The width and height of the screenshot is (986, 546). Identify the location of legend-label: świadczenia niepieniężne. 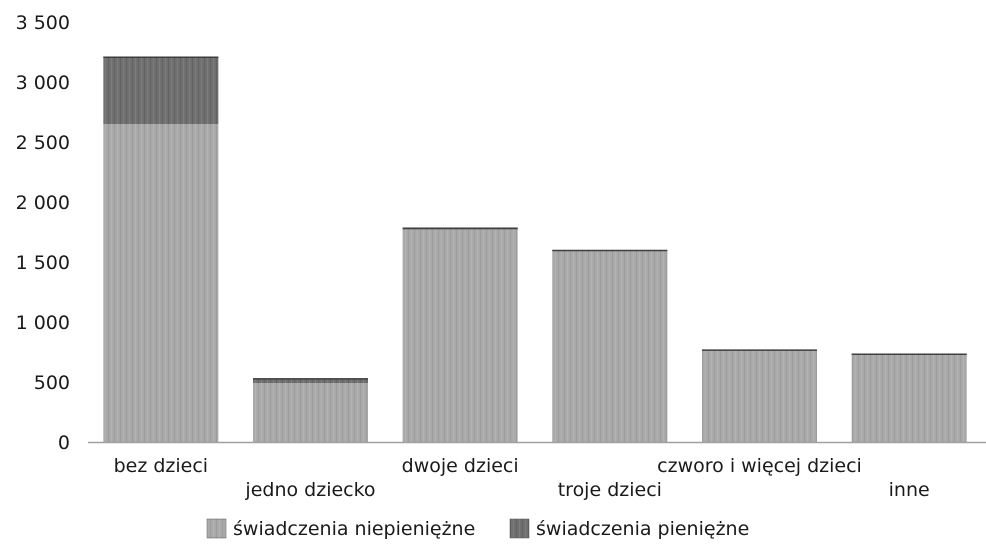
(354, 529).